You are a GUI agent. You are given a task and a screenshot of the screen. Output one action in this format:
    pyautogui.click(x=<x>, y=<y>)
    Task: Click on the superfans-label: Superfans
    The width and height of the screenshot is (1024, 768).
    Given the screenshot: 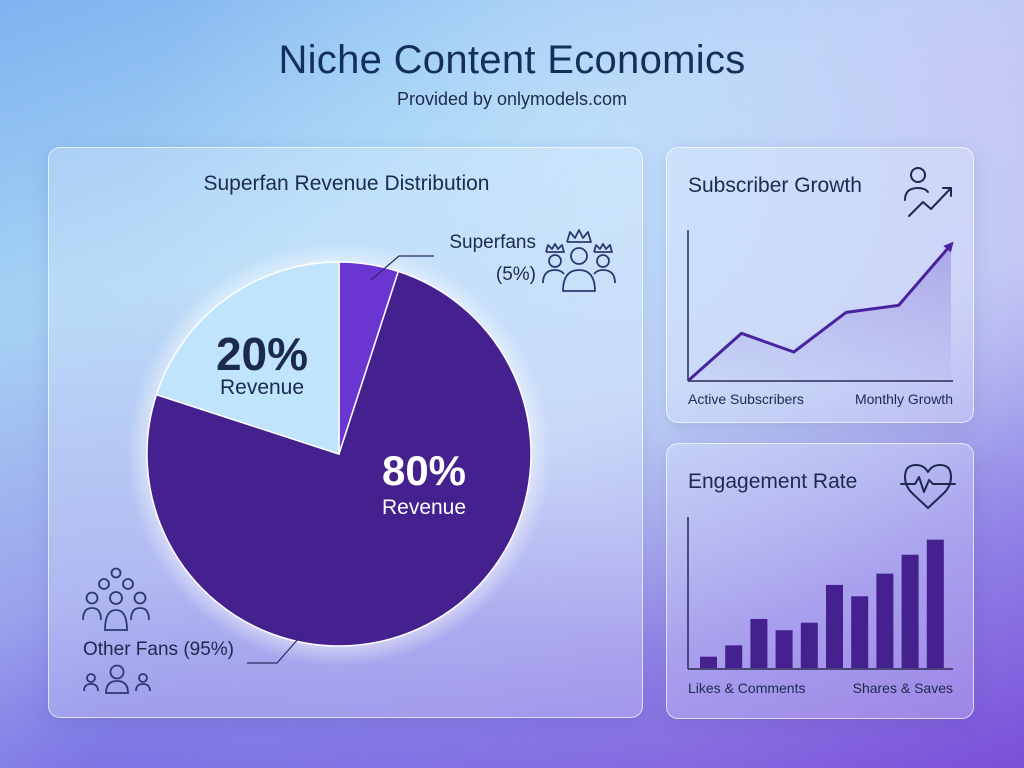 What is the action you would take?
    pyautogui.click(x=492, y=242)
    